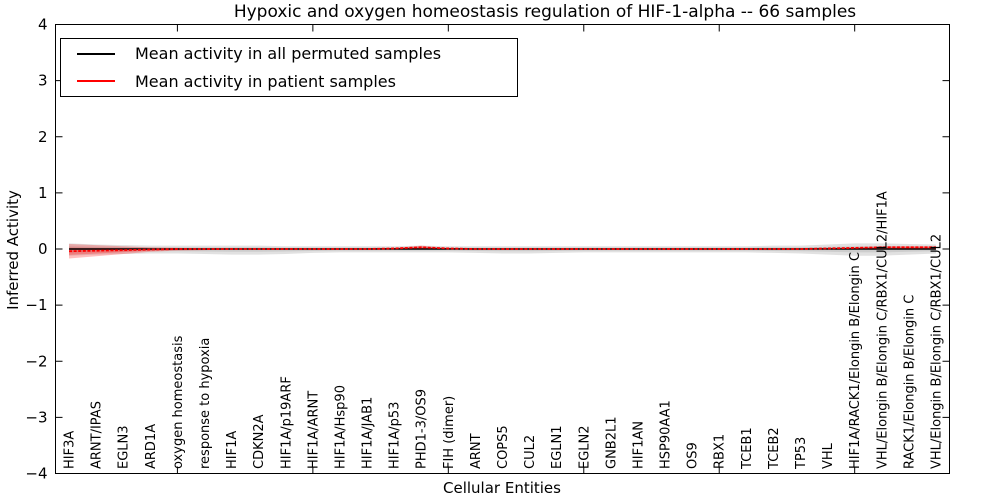 Image resolution: width=1000 pixels, height=500 pixels. What do you see at coordinates (259, 441) in the screenshot?
I see `x-category-label: CDKN2A` at bounding box center [259, 441].